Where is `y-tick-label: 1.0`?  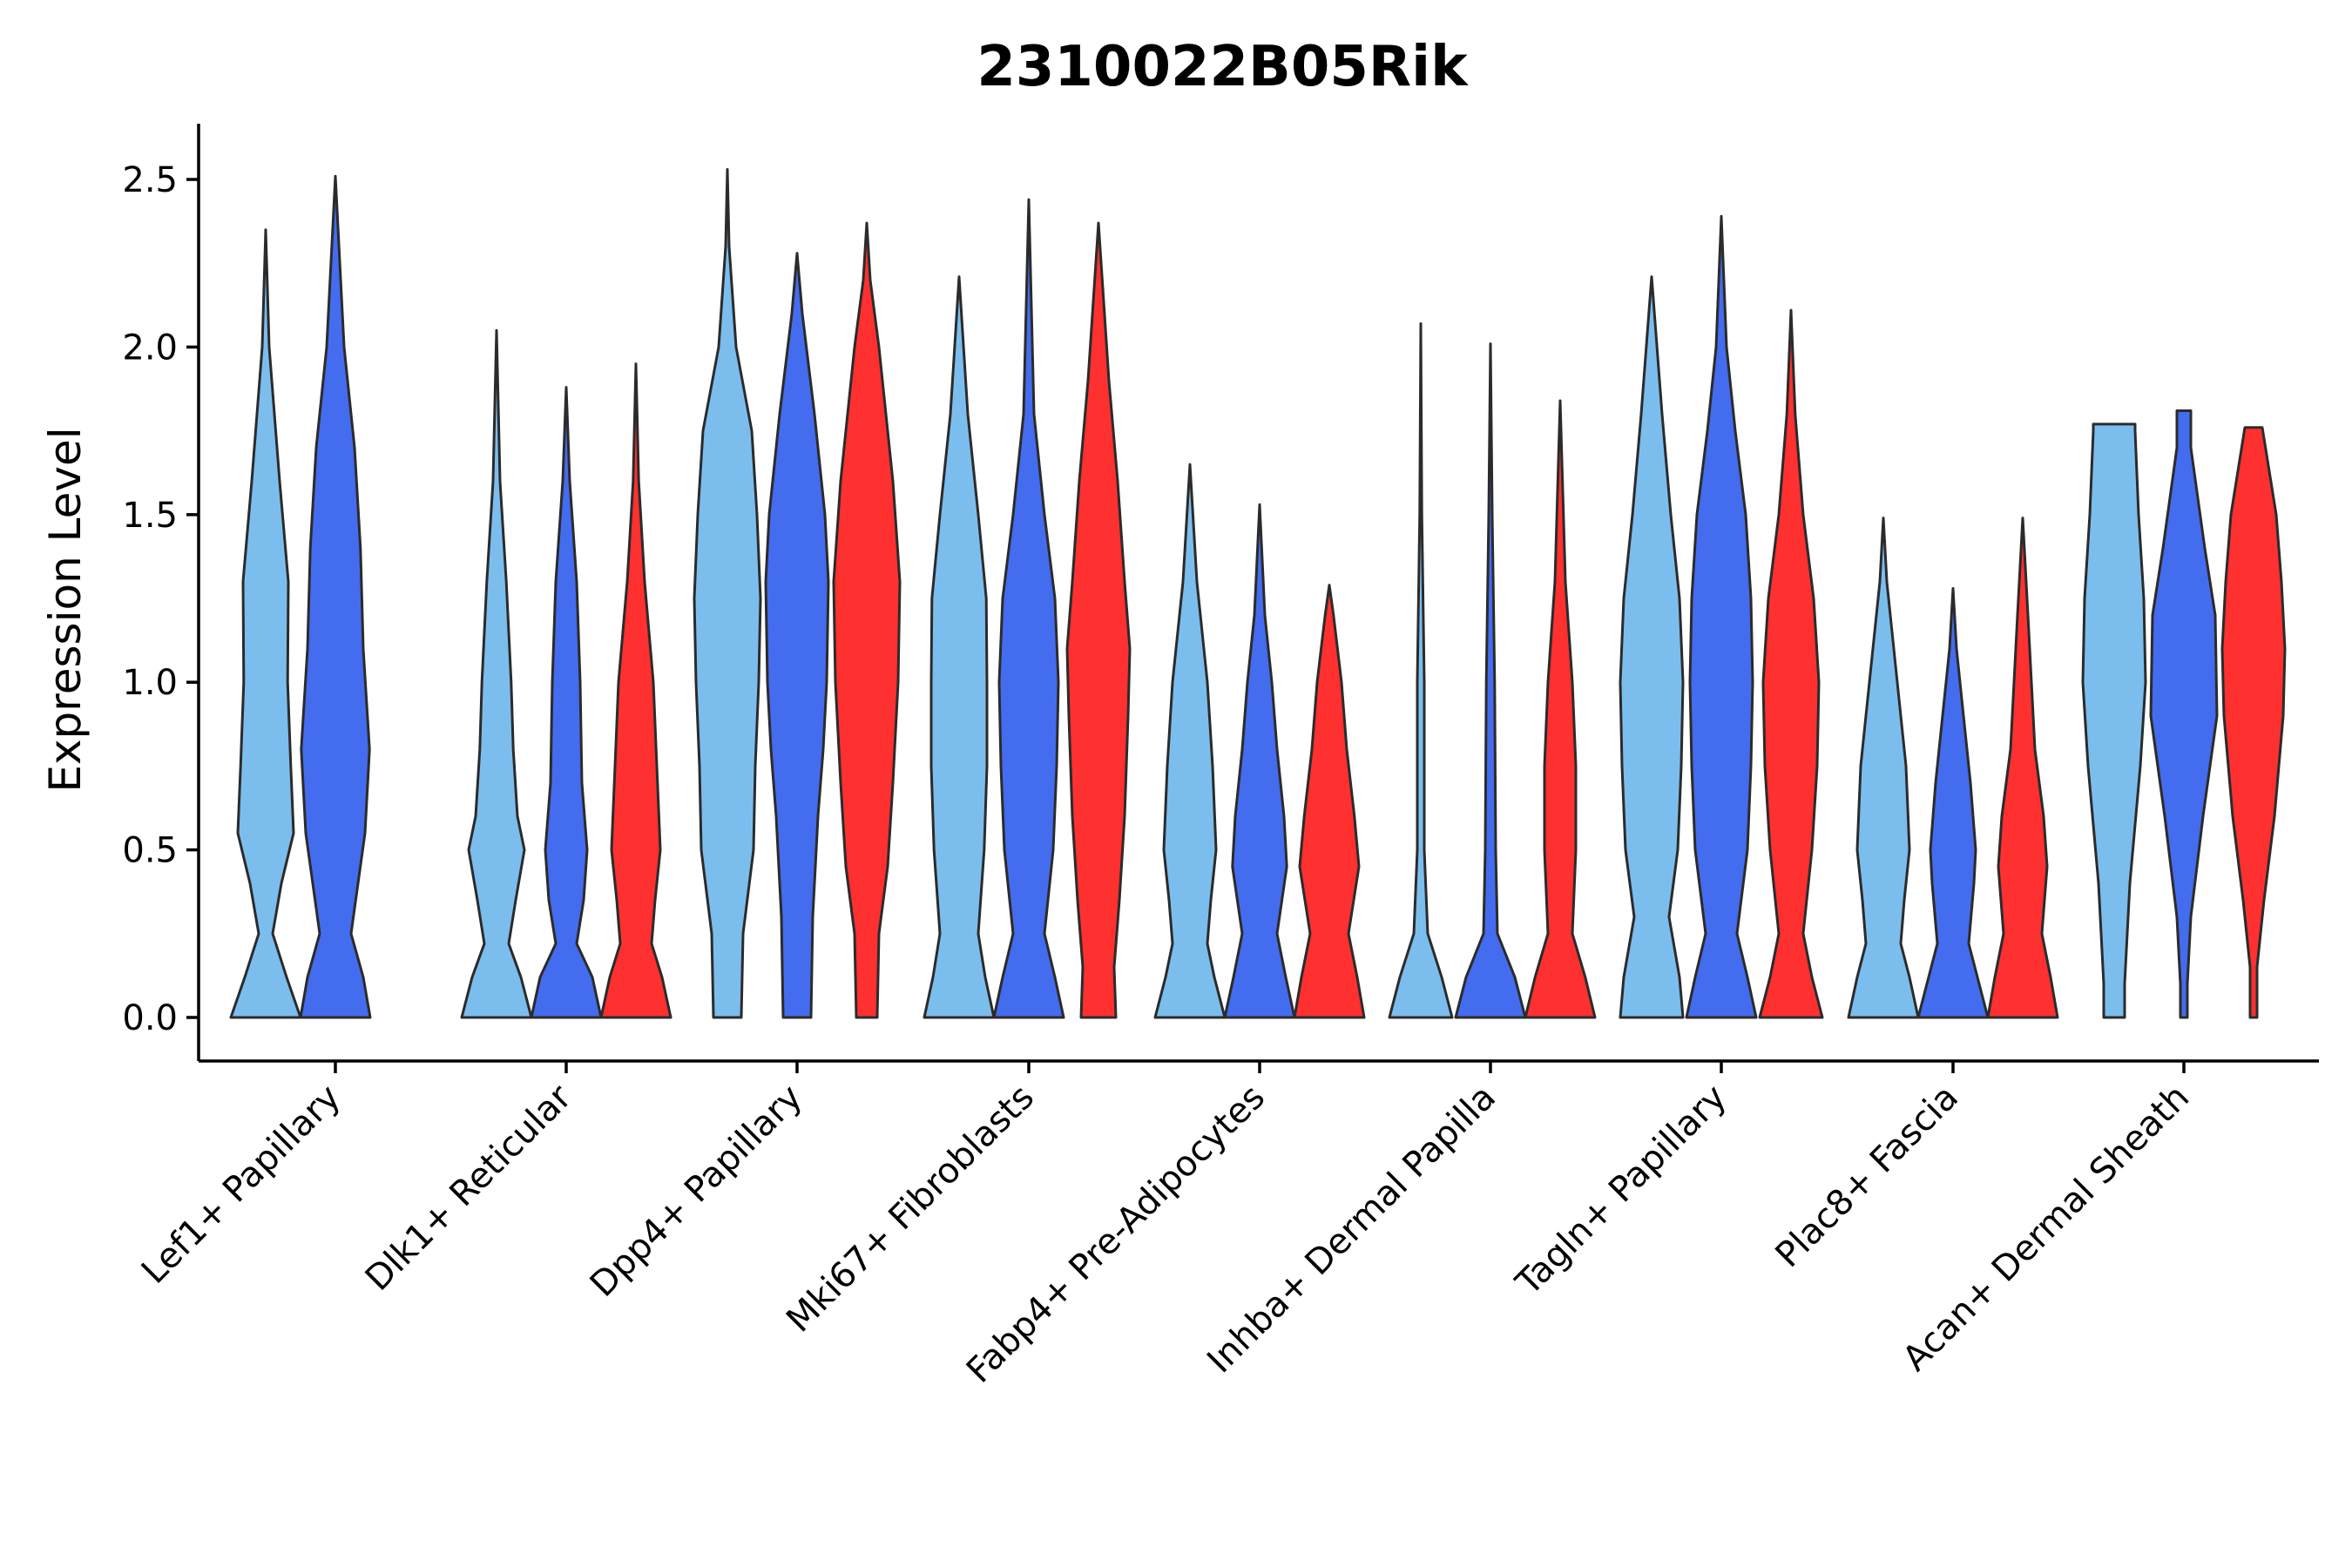
y-tick-label: 1.0 is located at coordinates (150, 683).